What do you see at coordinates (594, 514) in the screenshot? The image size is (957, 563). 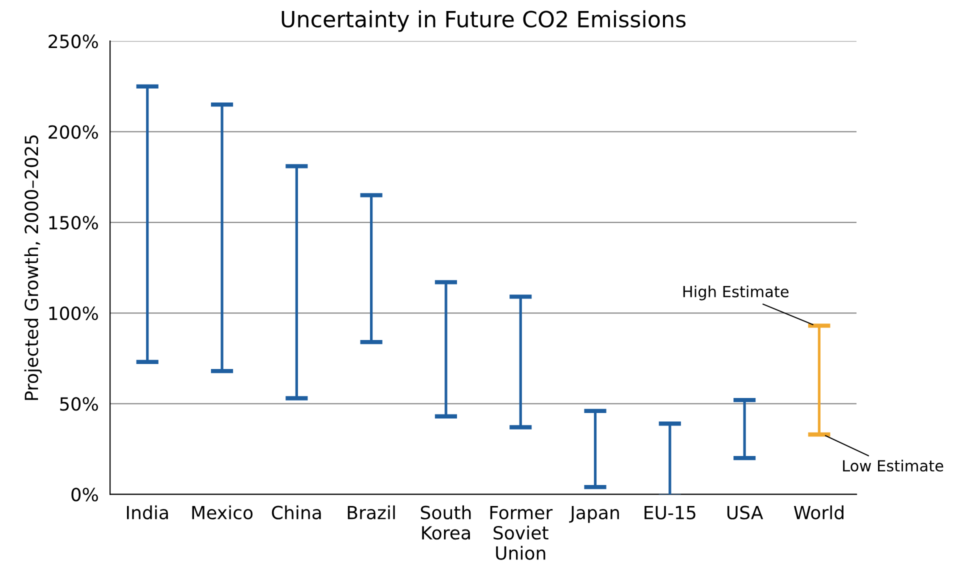 I see `x-tick-label: Japan` at bounding box center [594, 514].